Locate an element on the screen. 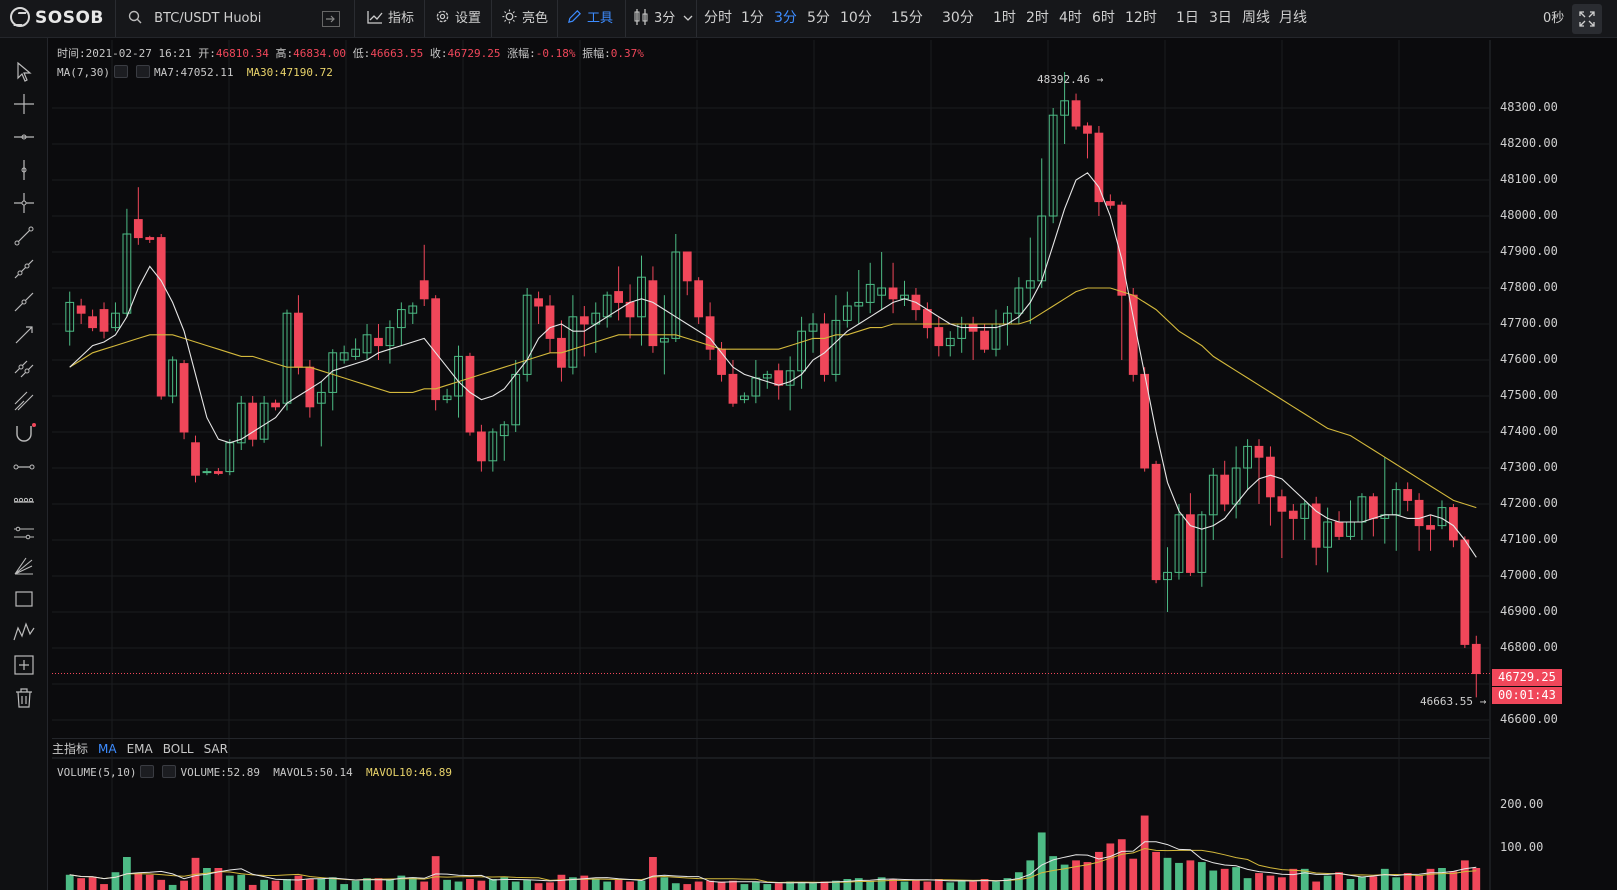 The image size is (1617, 890). price-axis-label: 47000.00 is located at coordinates (1529, 575).